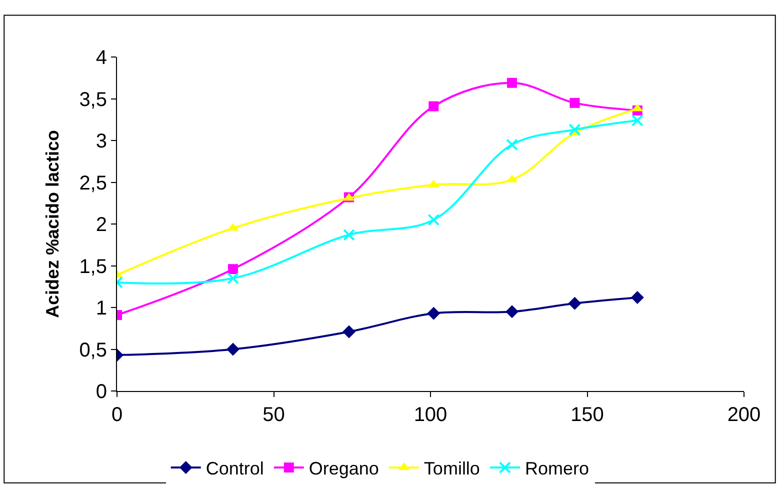  I want to click on y-tick-label: 3,5, so click(93, 99).